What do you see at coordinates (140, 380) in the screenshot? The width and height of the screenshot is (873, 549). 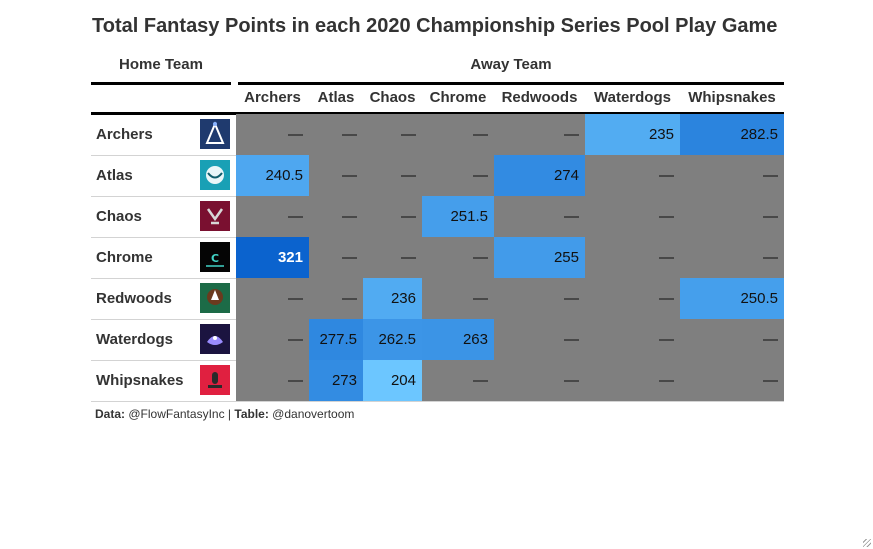 I see `home-team-label: Whipsnakes` at bounding box center [140, 380].